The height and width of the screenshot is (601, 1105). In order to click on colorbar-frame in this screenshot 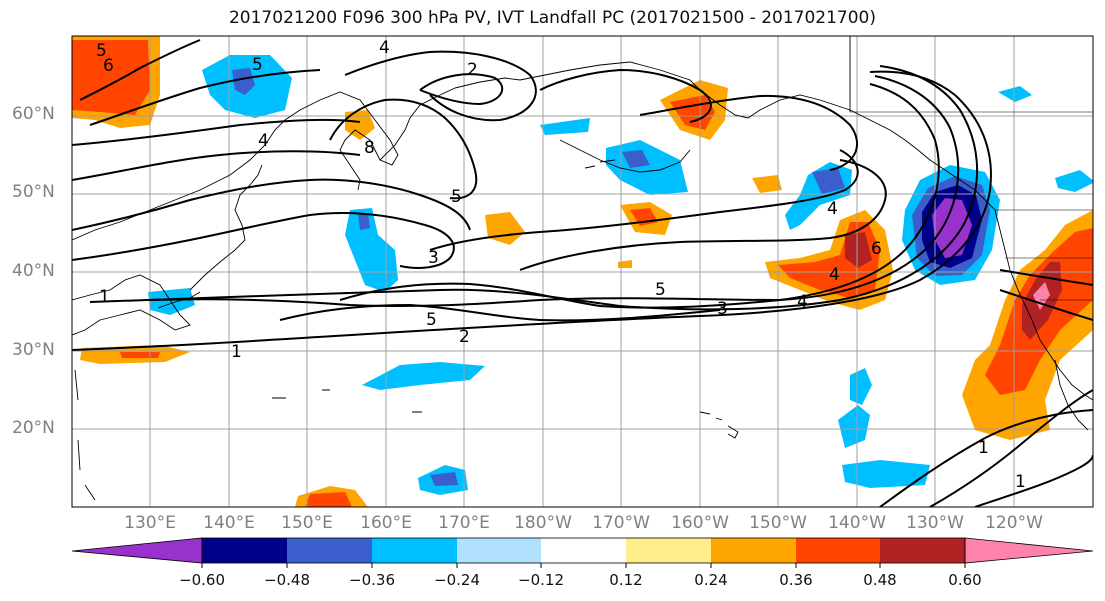, I will do `click(583, 550)`.